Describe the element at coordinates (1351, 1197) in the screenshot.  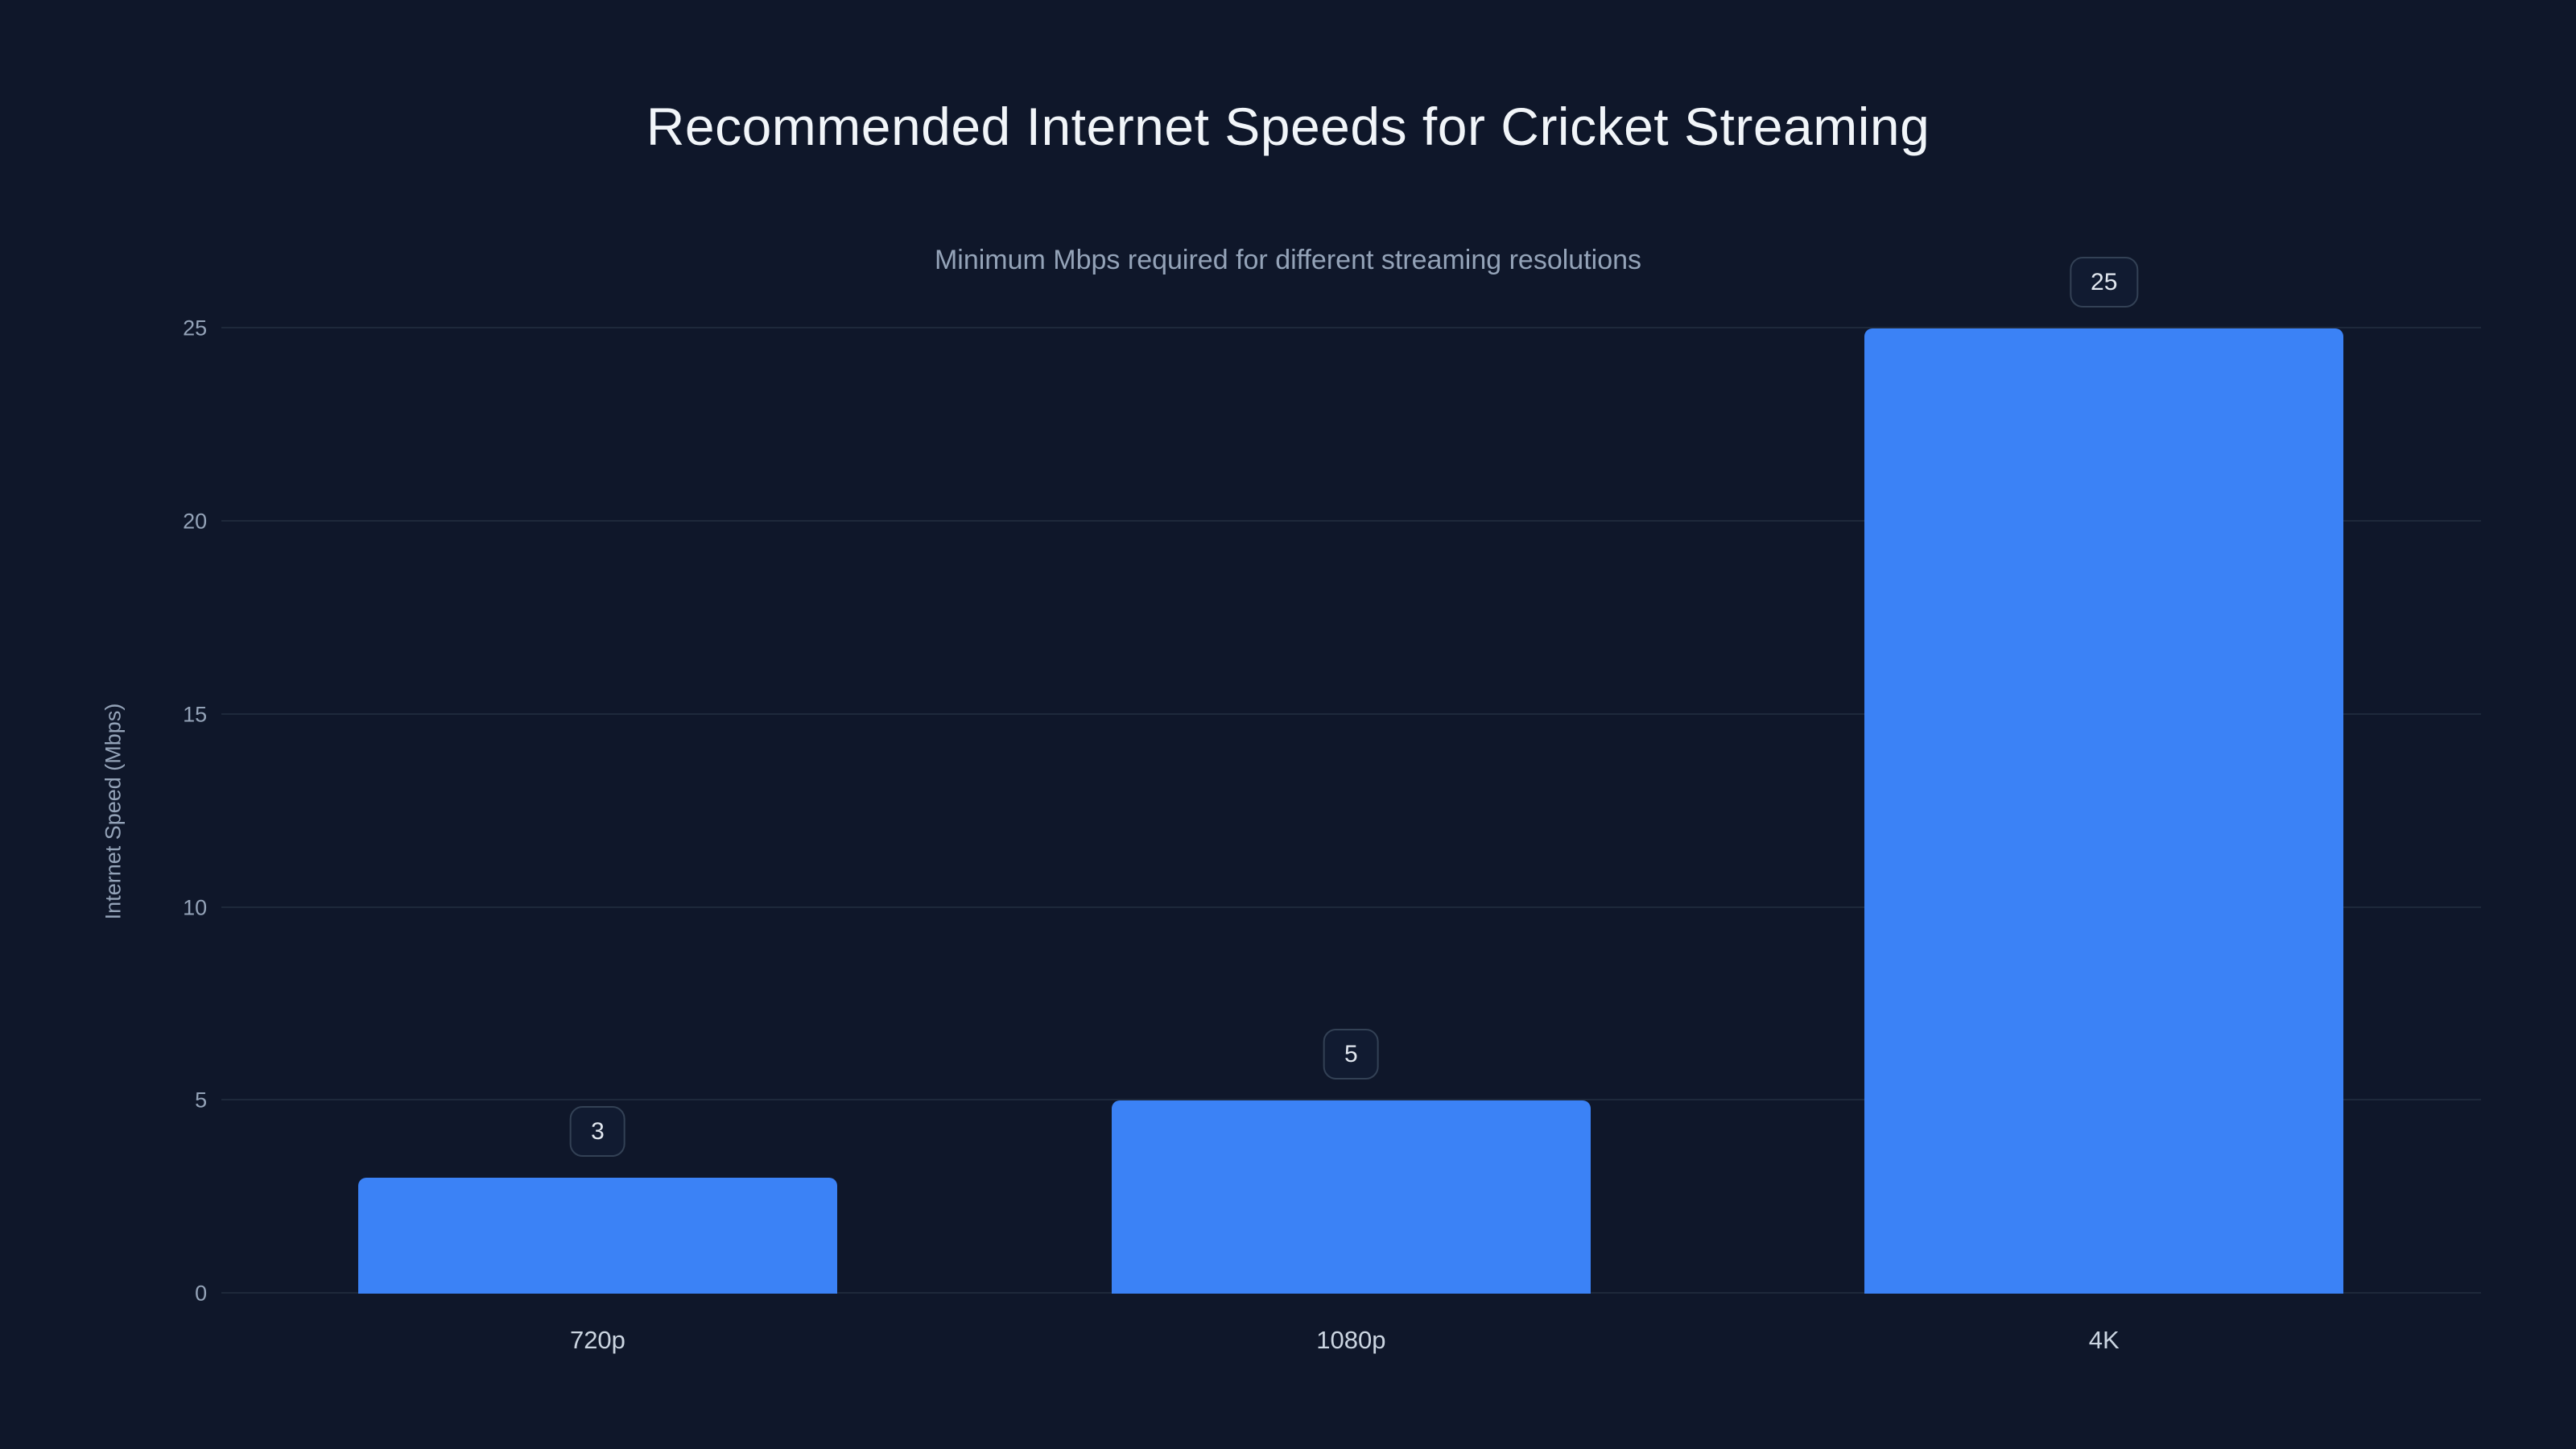
I see `bar-1080p` at that location.